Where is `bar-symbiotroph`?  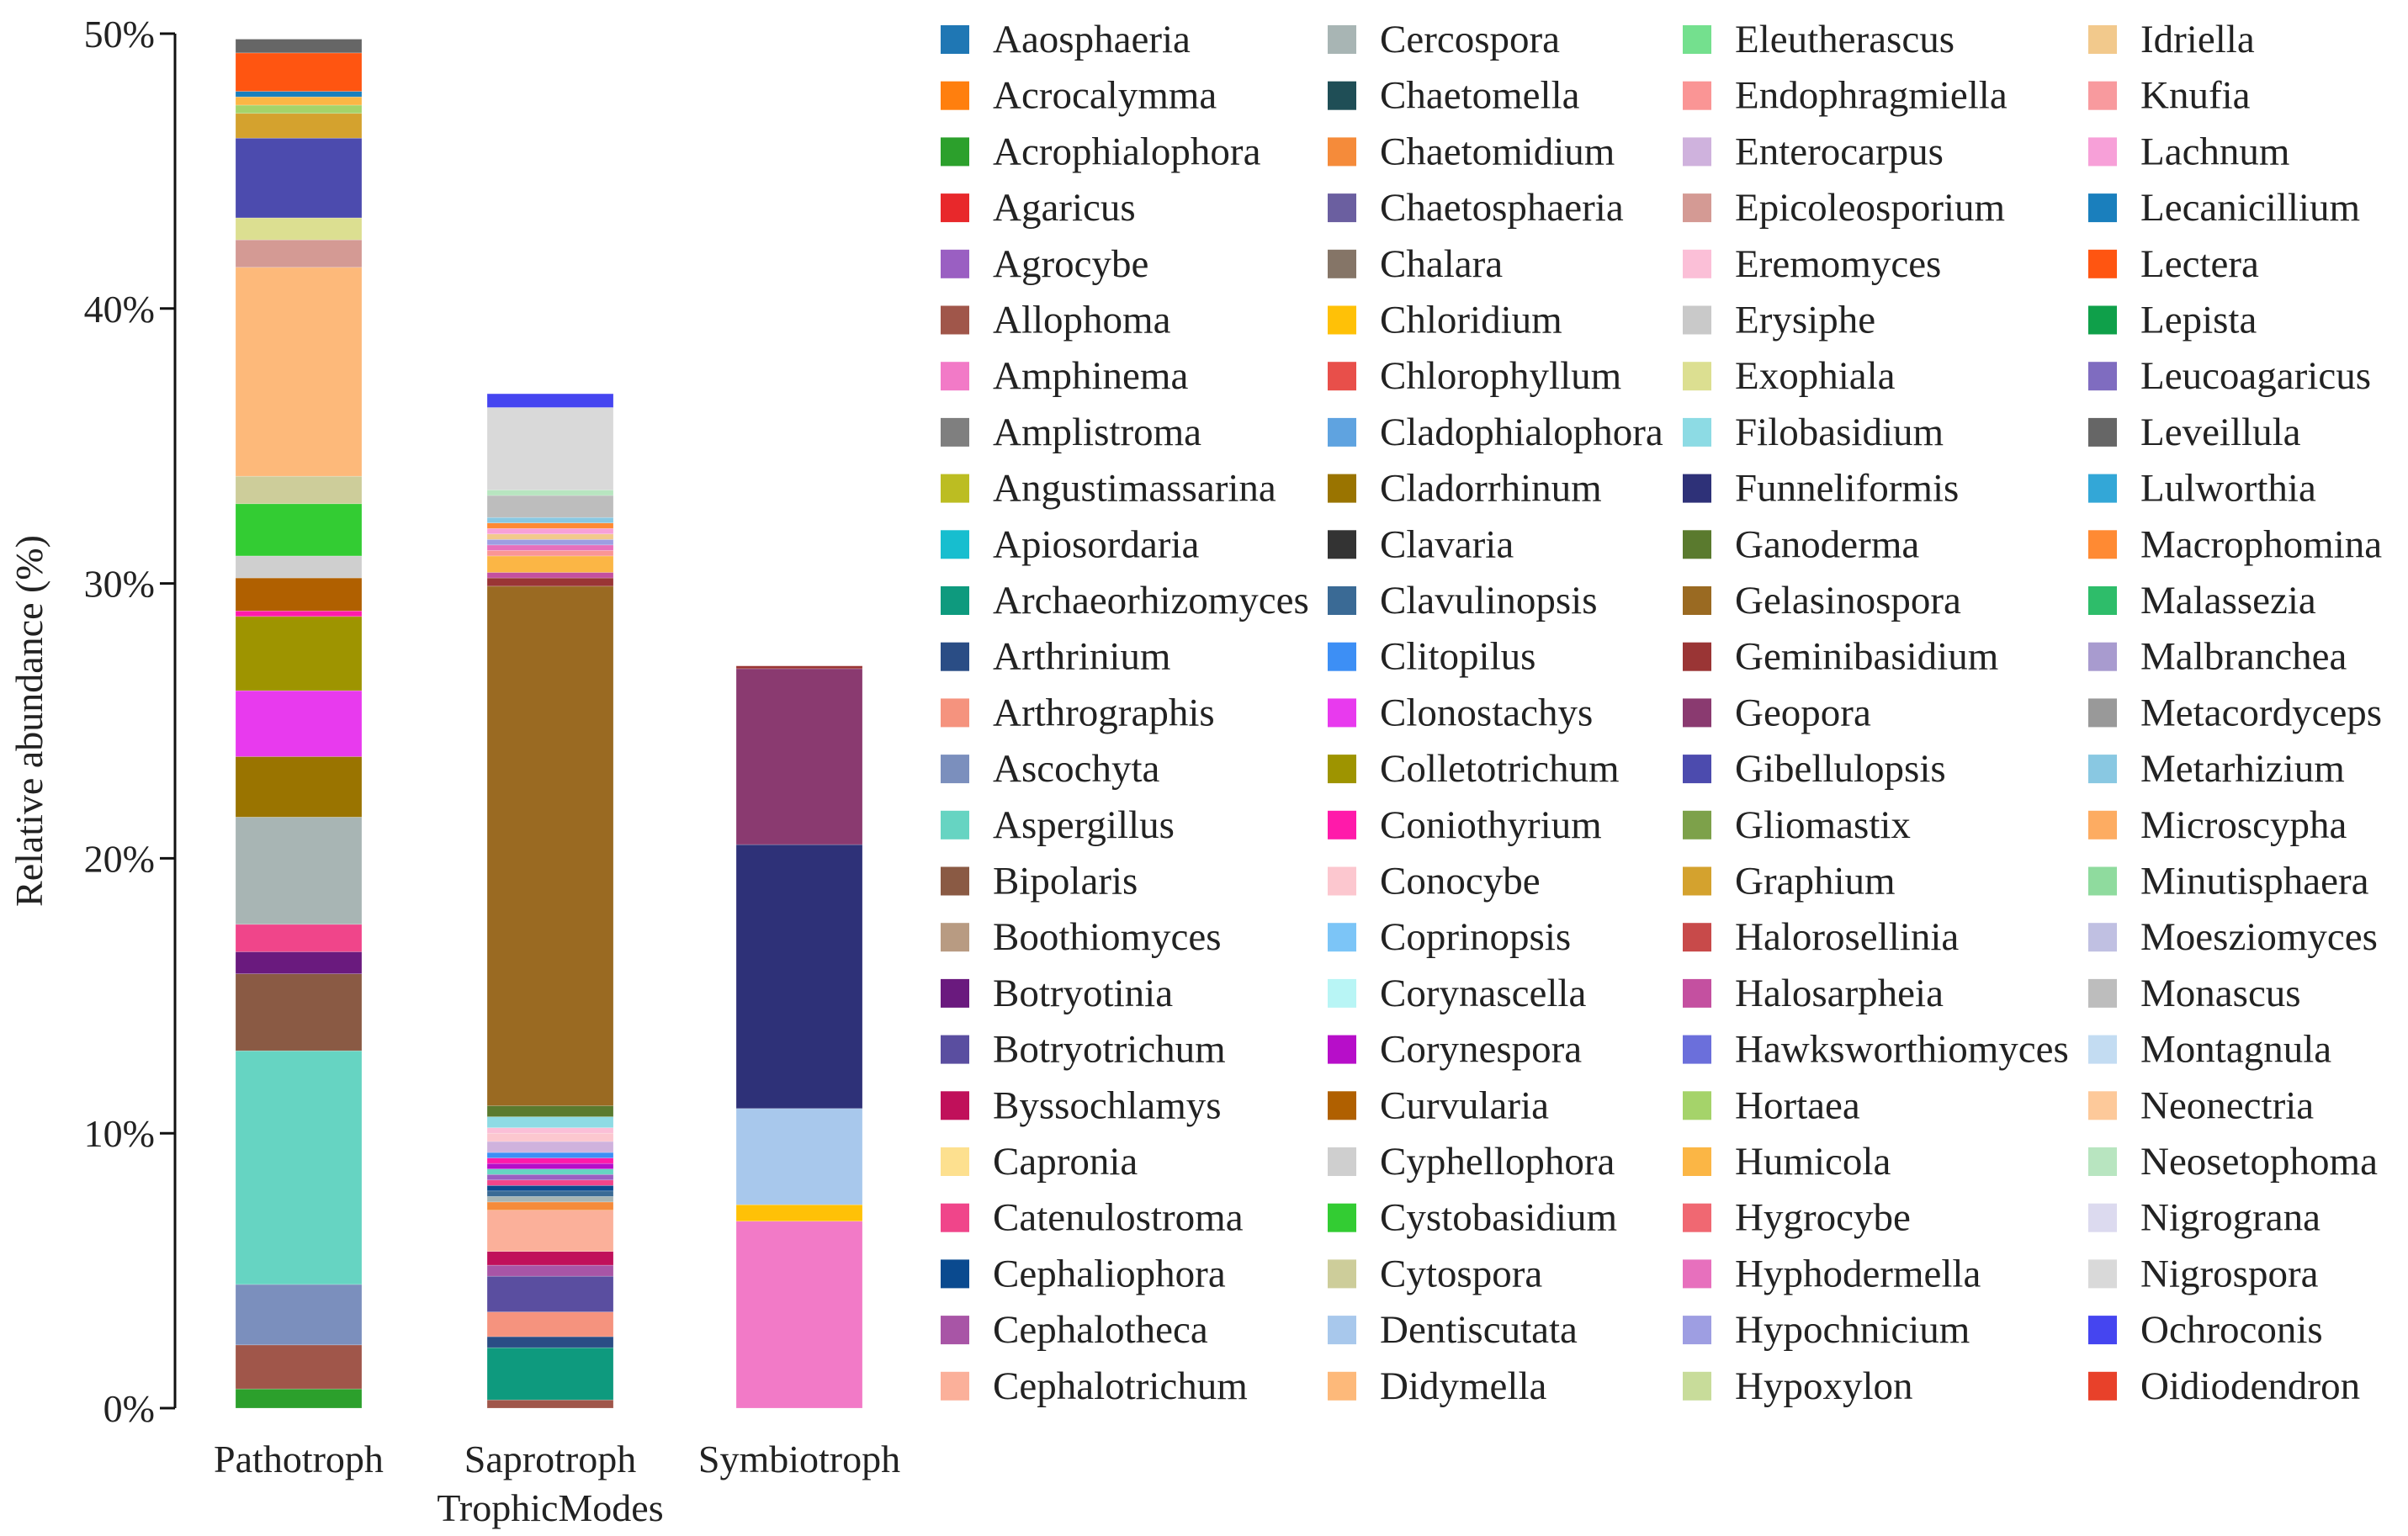
bar-symbiotroph is located at coordinates (799, 1037).